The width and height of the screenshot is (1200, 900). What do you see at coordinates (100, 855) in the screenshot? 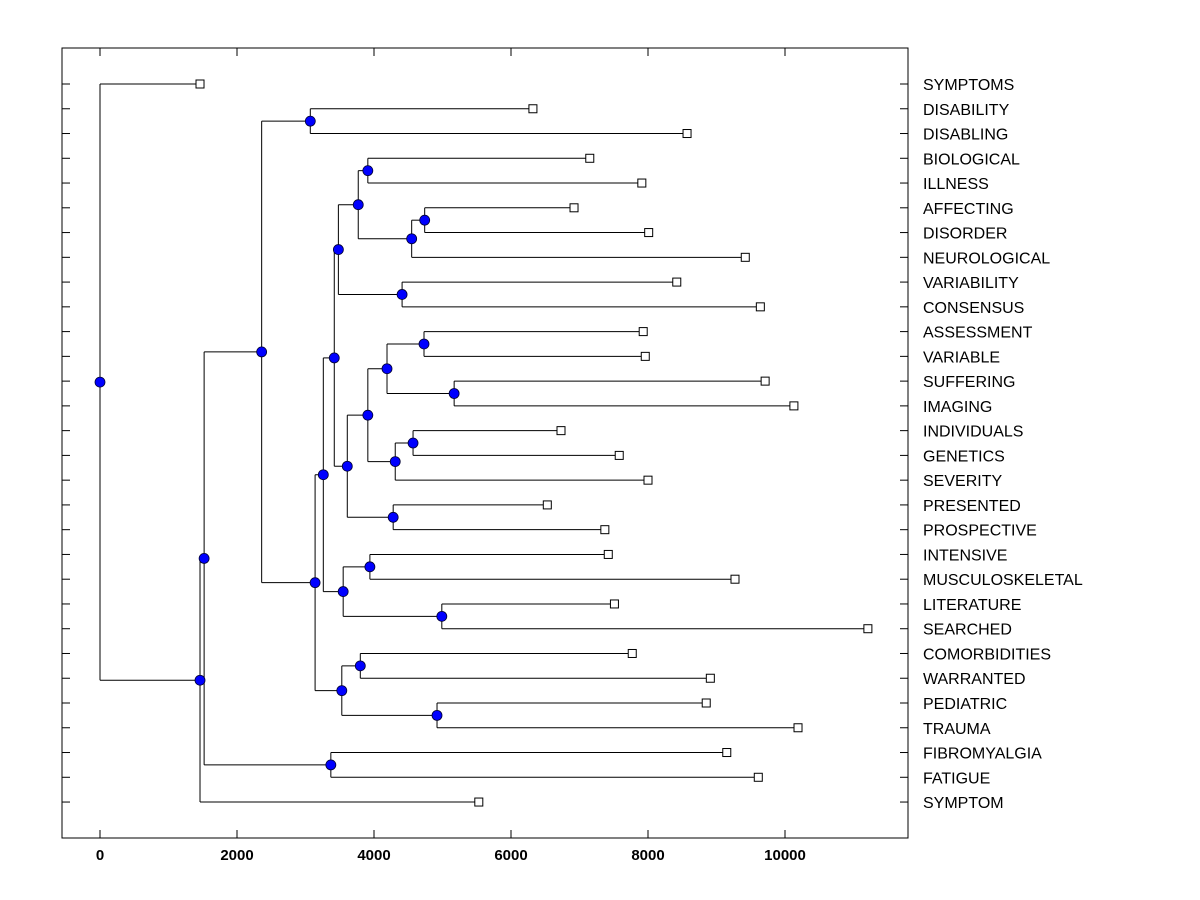
I see `x-tick-label: 0` at bounding box center [100, 855].